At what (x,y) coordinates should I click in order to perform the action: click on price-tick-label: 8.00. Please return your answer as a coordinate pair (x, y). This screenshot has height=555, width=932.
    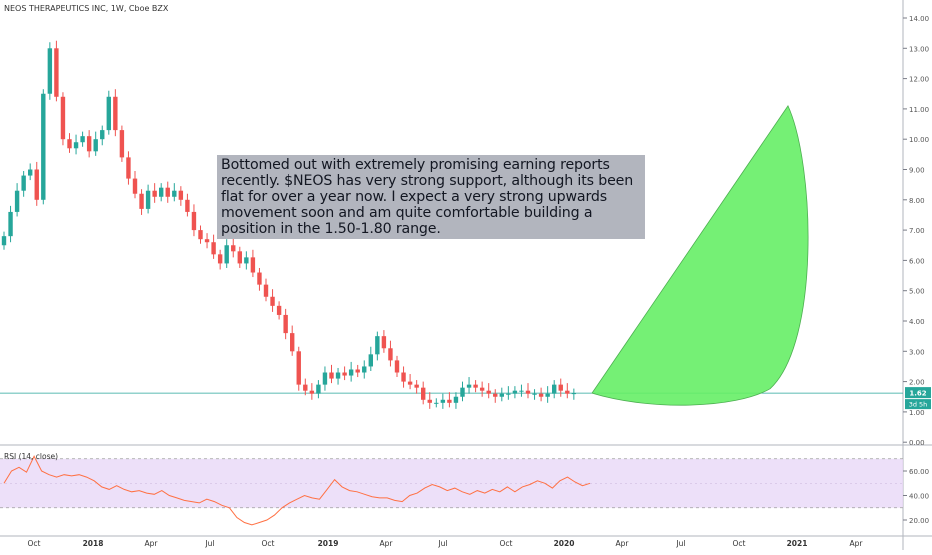
    Looking at the image, I should click on (917, 201).